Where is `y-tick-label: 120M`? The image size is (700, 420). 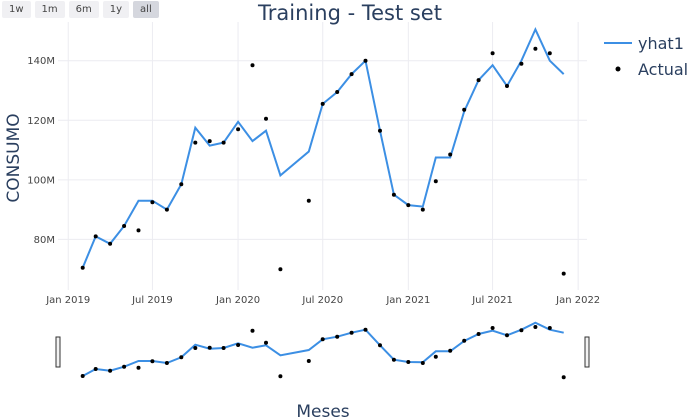
y-tick-label: 120M is located at coordinates (41, 121).